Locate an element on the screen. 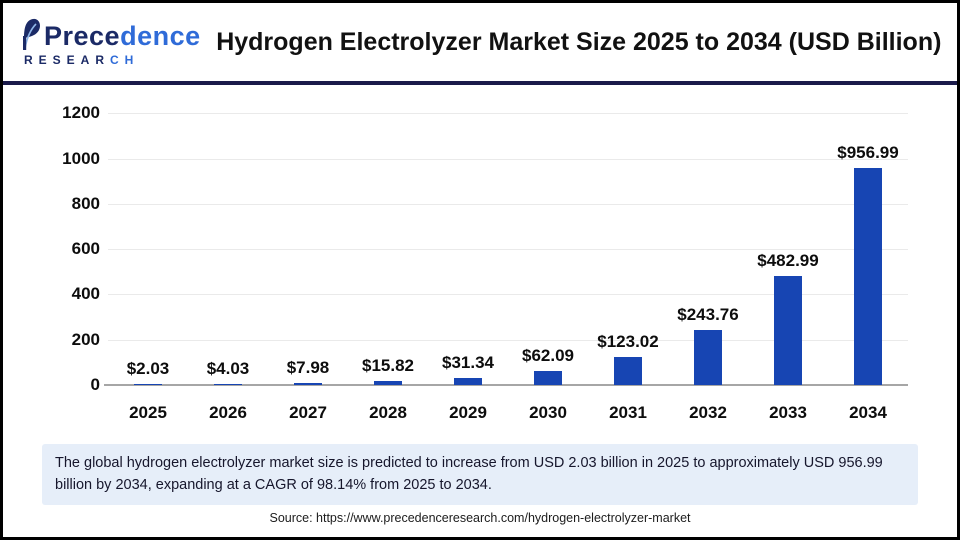 Image resolution: width=960 pixels, height=540 pixels. x-axis-tick-label: 2030 is located at coordinates (548, 412).